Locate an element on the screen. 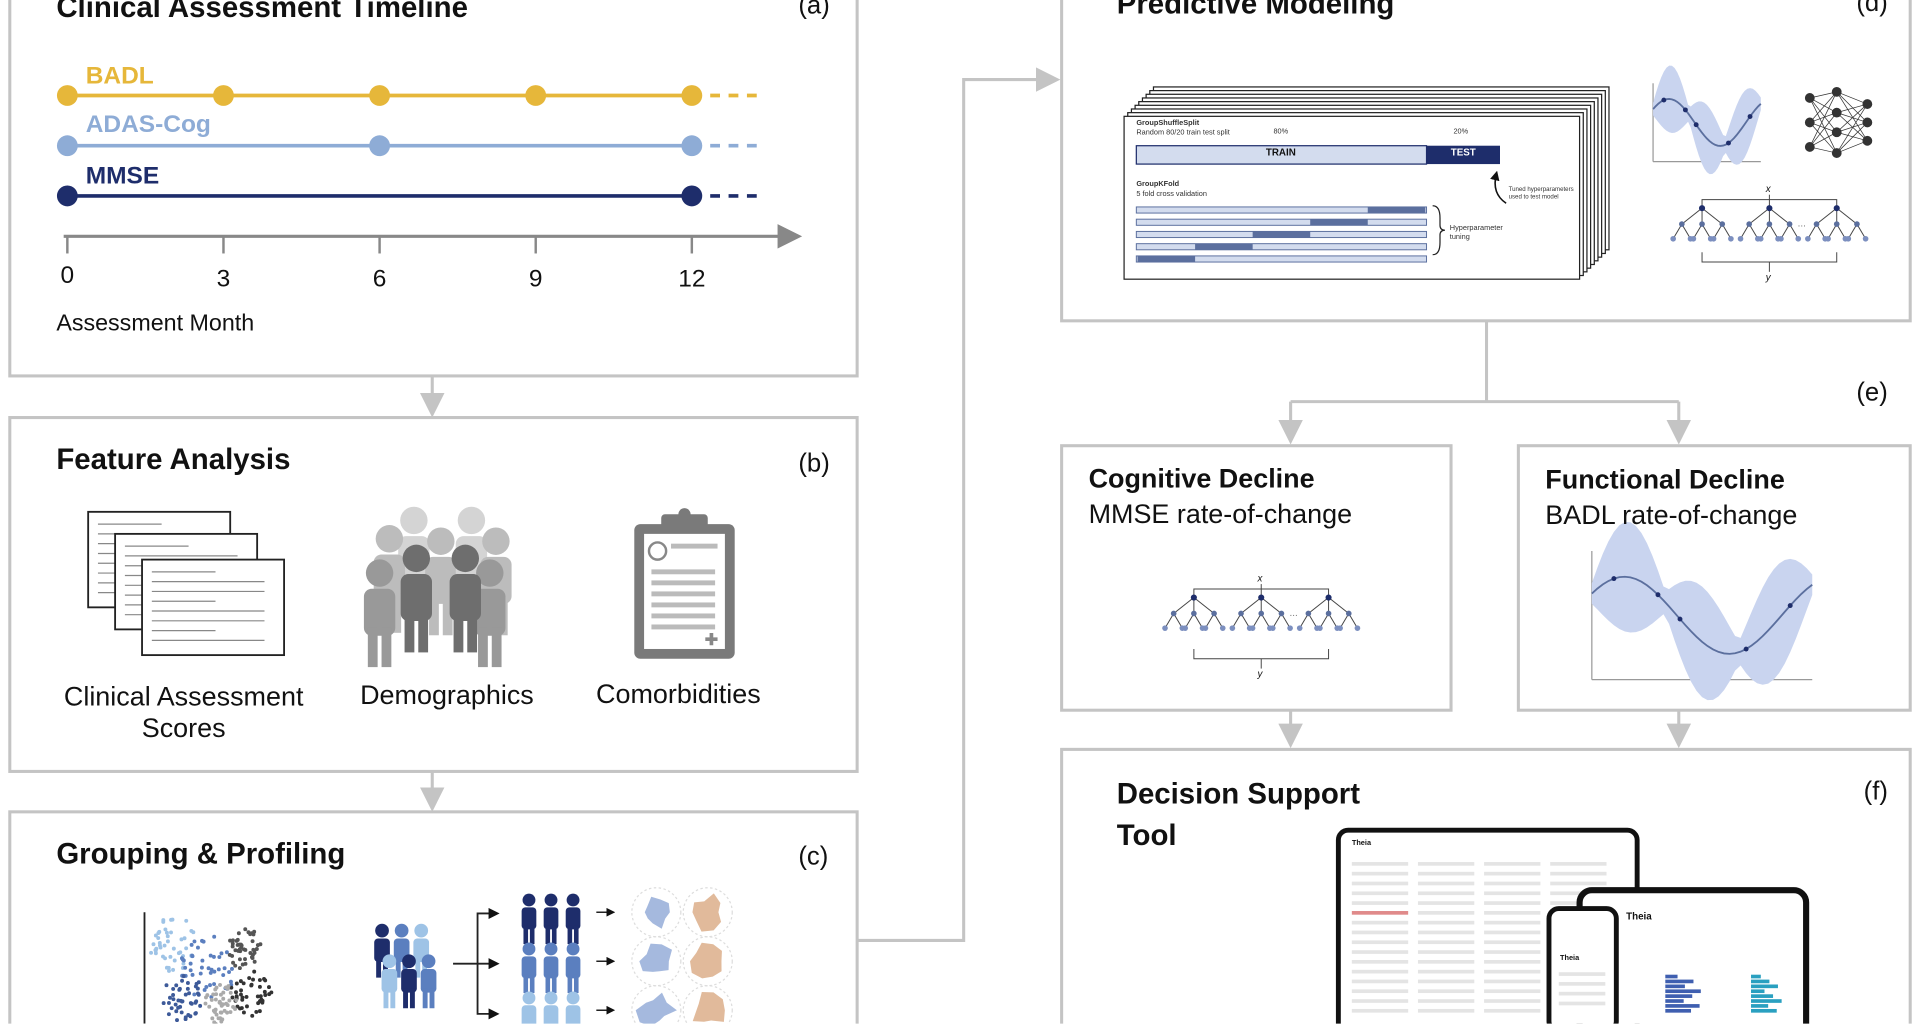  gp-band is located at coordinates (1707, 120).